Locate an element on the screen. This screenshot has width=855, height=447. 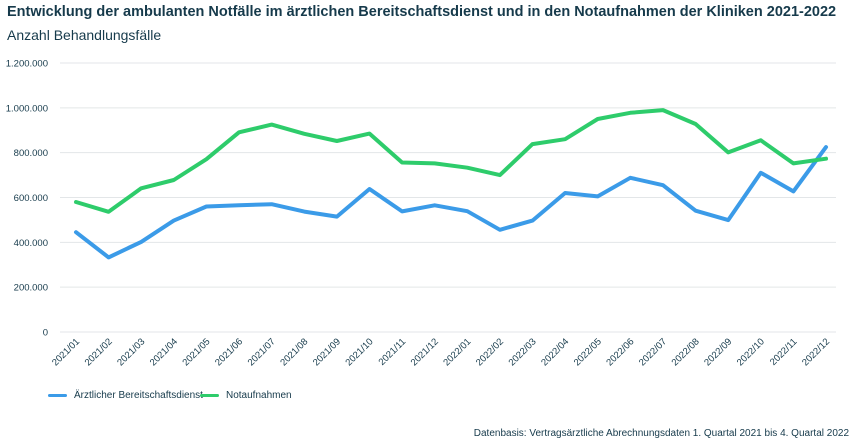
y-tick-label: 1.200.000 is located at coordinates (27, 64).